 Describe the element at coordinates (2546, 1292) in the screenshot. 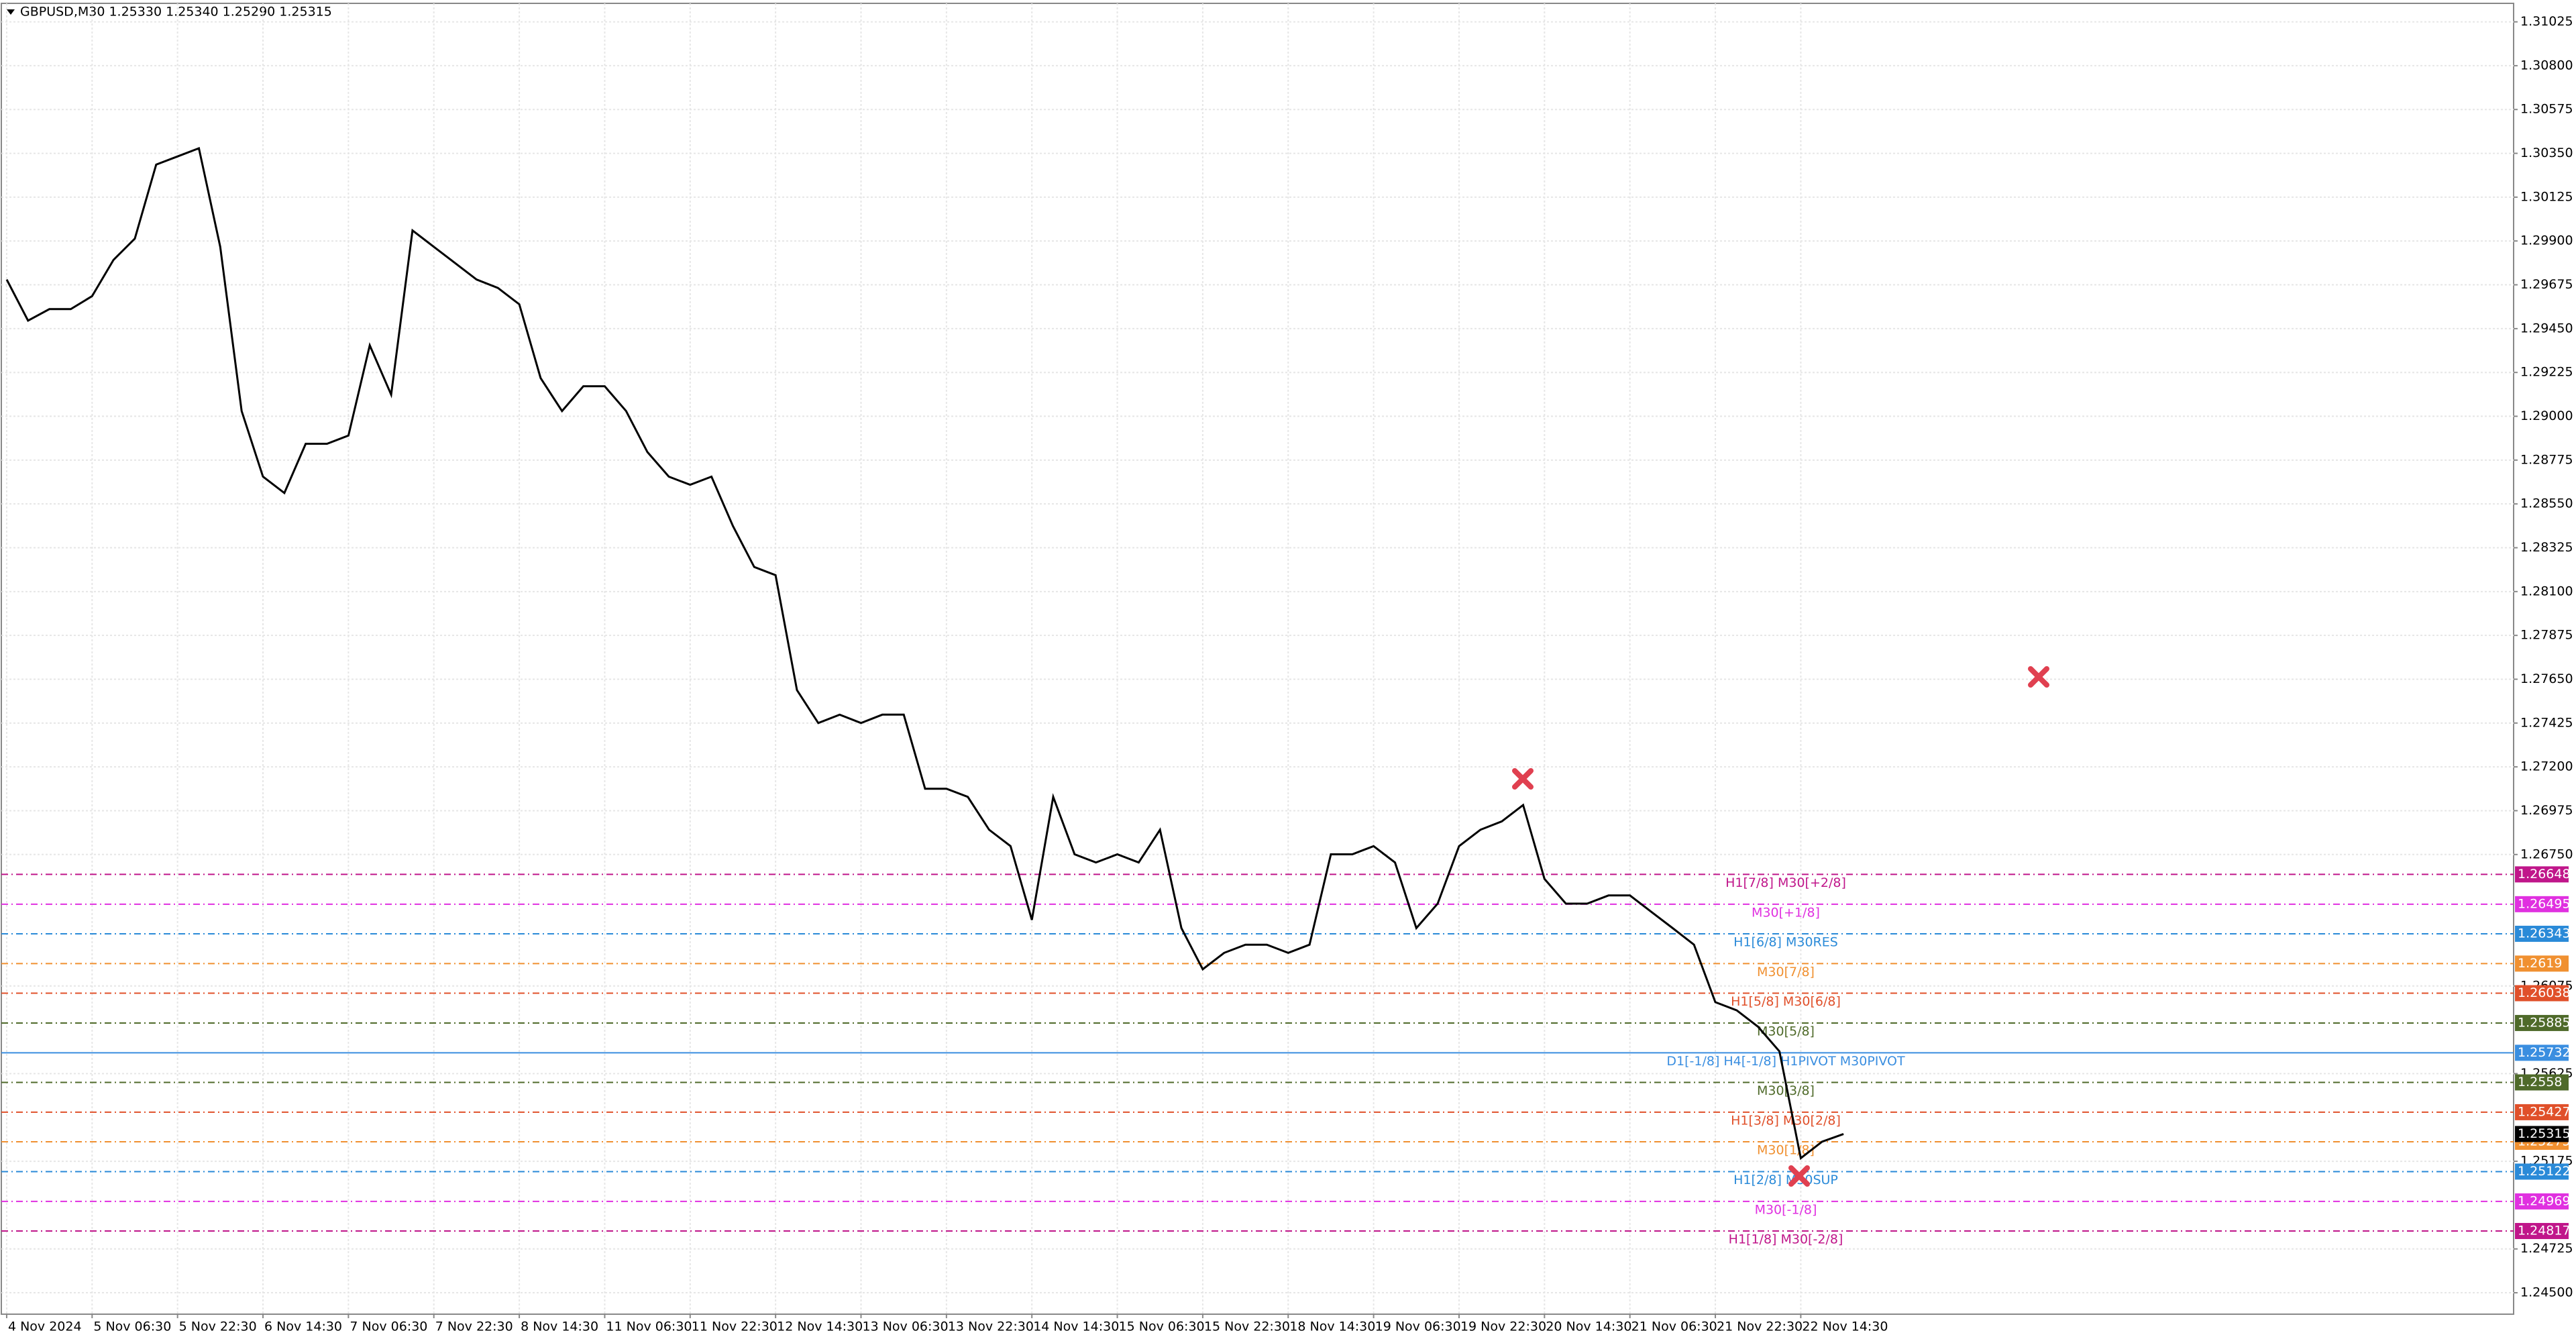

I see `y-tick-label: 1.24500` at that location.